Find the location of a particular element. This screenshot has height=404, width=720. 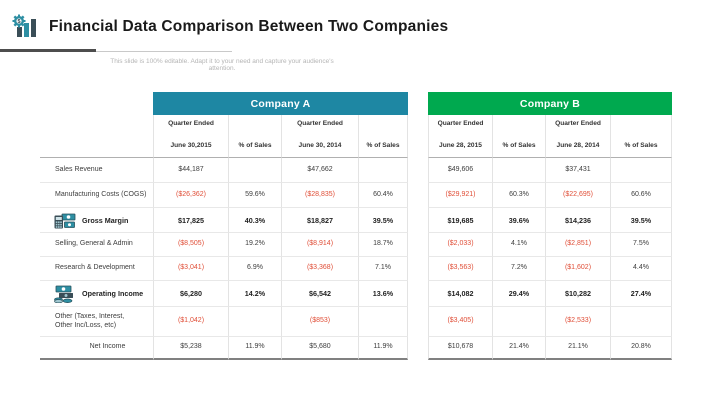

table-cell: ($8,505) is located at coordinates (190, 244).